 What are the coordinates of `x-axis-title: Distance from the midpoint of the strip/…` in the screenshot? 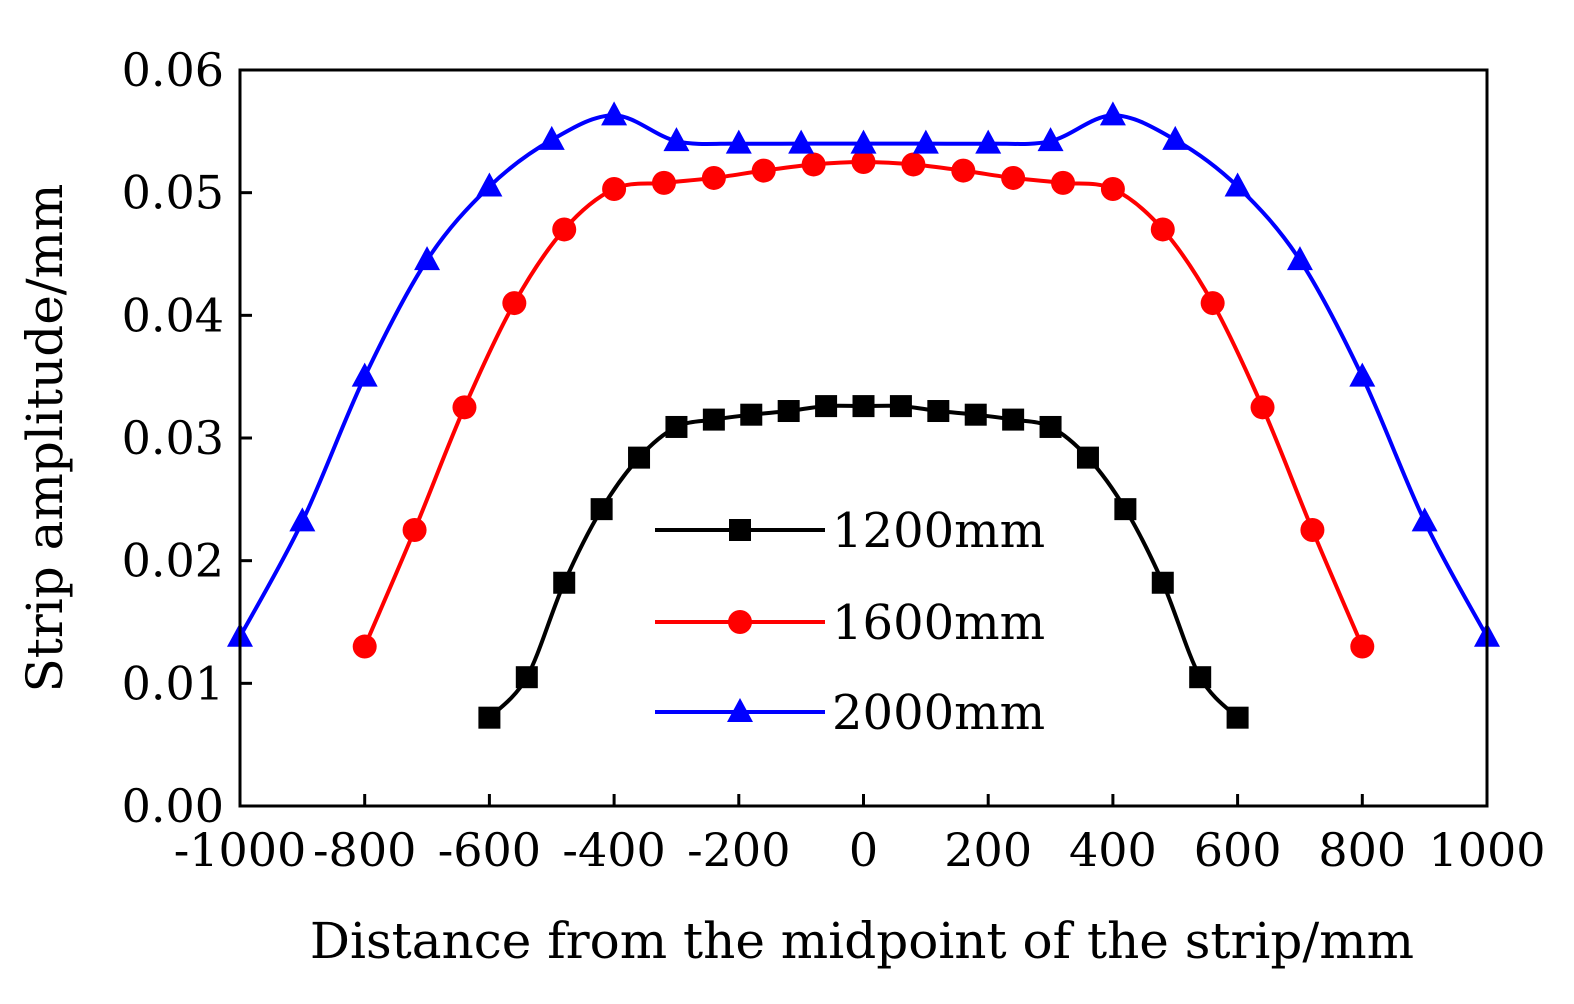 It's located at (862, 941).